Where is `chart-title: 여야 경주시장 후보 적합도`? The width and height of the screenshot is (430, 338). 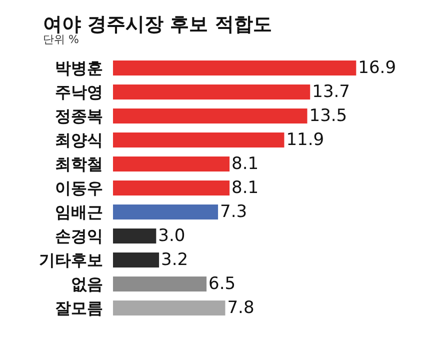
chart-title: 여야 경주시장 후보 적합도 is located at coordinates (157, 25).